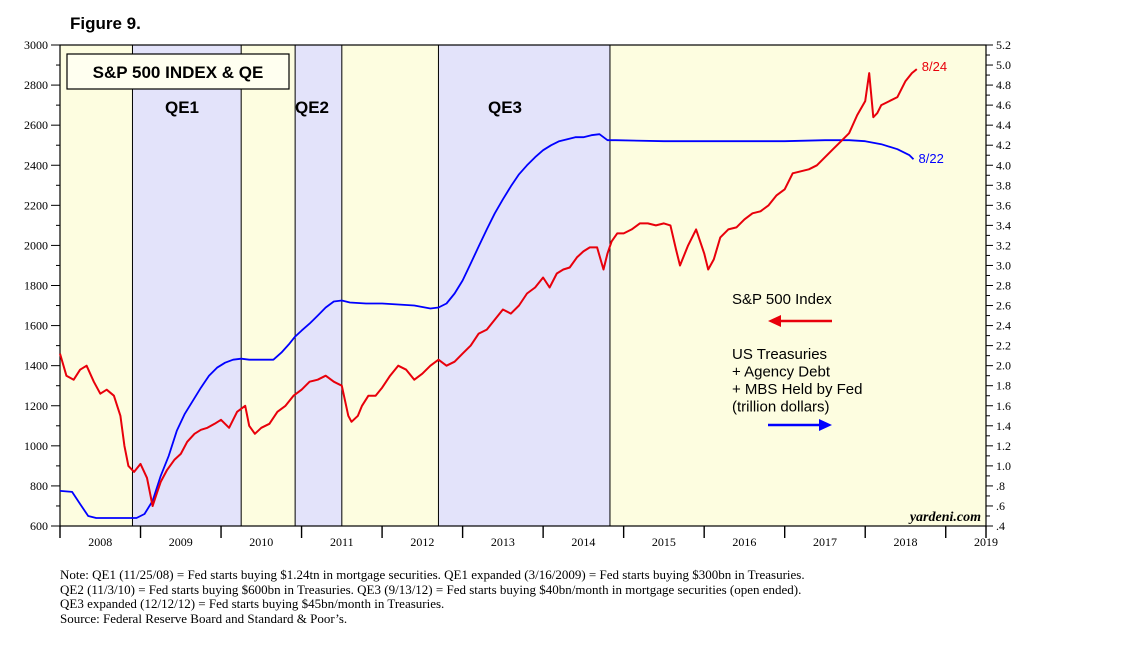 This screenshot has height=662, width=1138. I want to click on left-axis-tick-label: 800, so click(39, 486).